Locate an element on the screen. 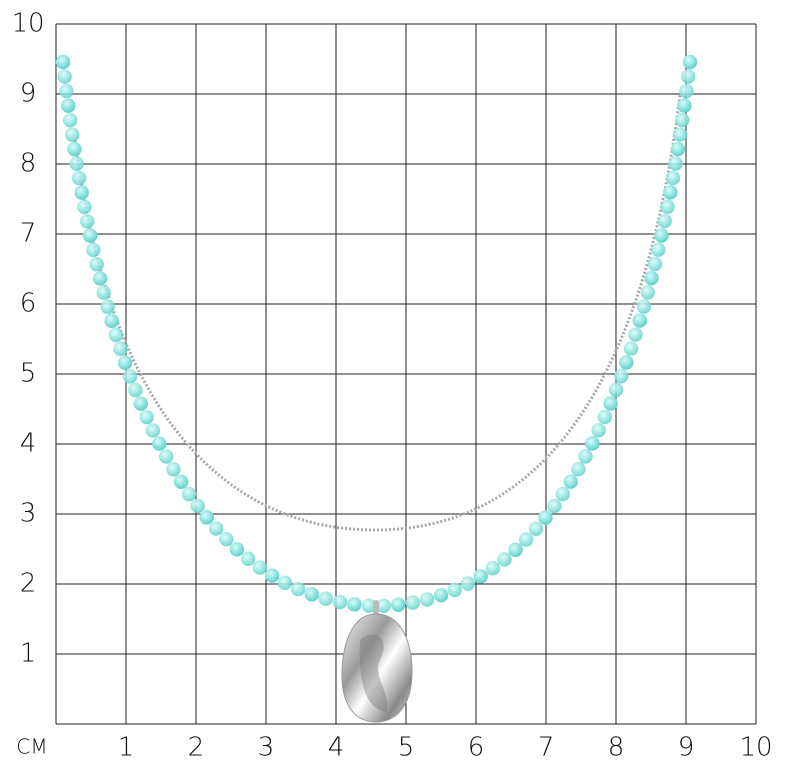 The image size is (788, 772). y-label: 8 is located at coordinates (28, 164).